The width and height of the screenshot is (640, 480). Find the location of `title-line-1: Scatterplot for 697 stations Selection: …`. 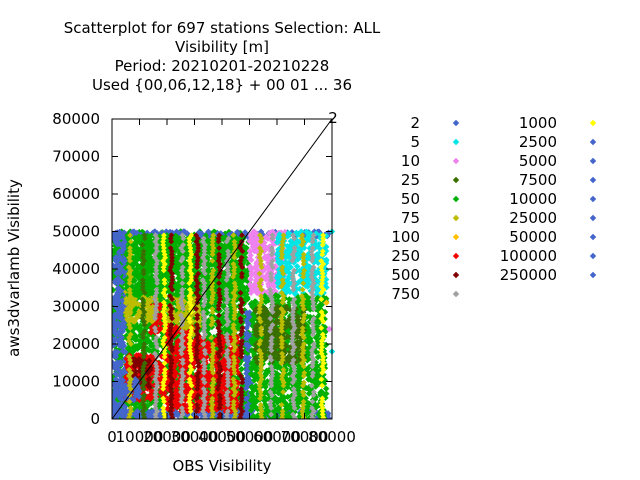

title-line-1: Scatterplot for 697 stations Selection: … is located at coordinates (222, 28).